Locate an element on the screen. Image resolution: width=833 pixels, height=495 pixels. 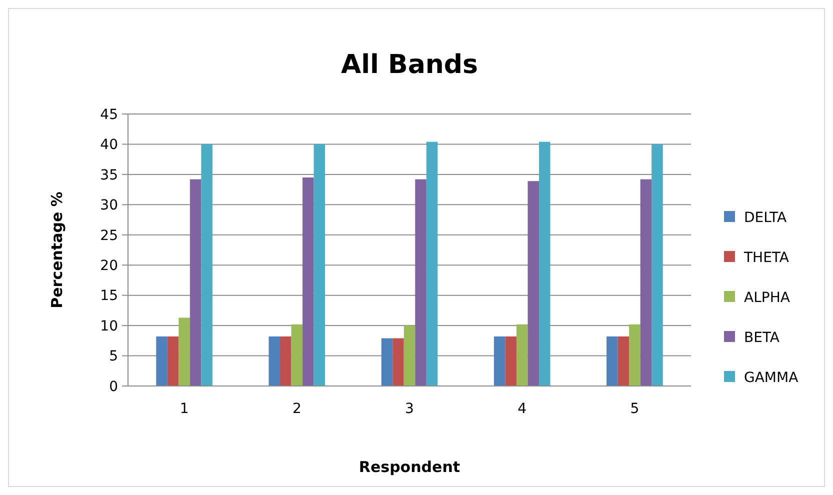
x-tick-label: 4 is located at coordinates (522, 409).